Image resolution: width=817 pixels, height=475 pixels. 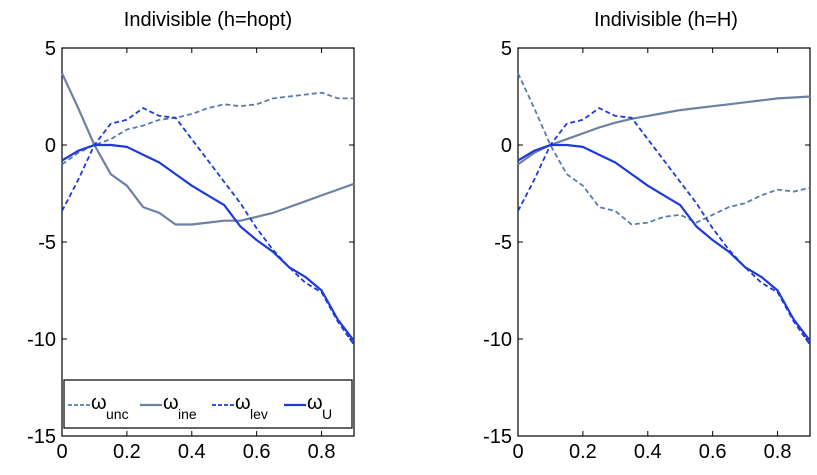 I want to click on legend-label-subscript: U, so click(x=327, y=414).